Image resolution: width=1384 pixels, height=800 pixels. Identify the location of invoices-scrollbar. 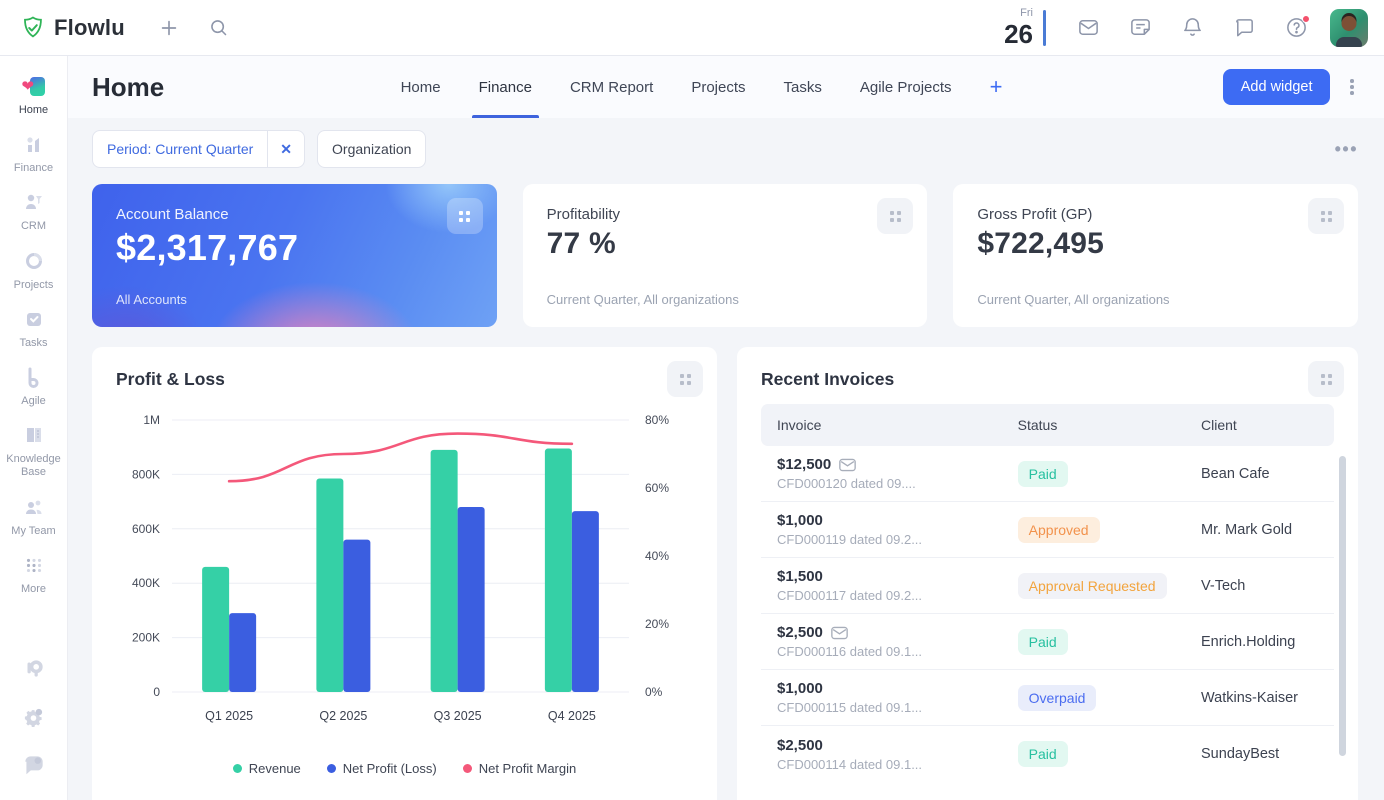
(1342, 606).